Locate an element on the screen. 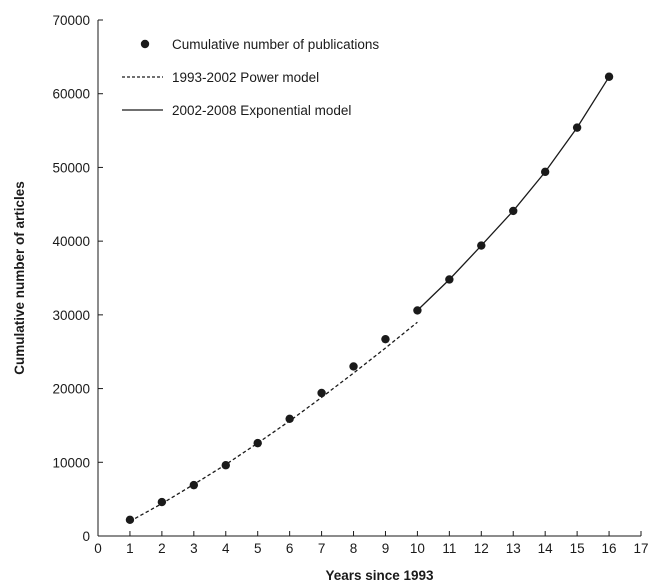 This screenshot has height=582, width=649. x-tick-label: 12 is located at coordinates (481, 548).